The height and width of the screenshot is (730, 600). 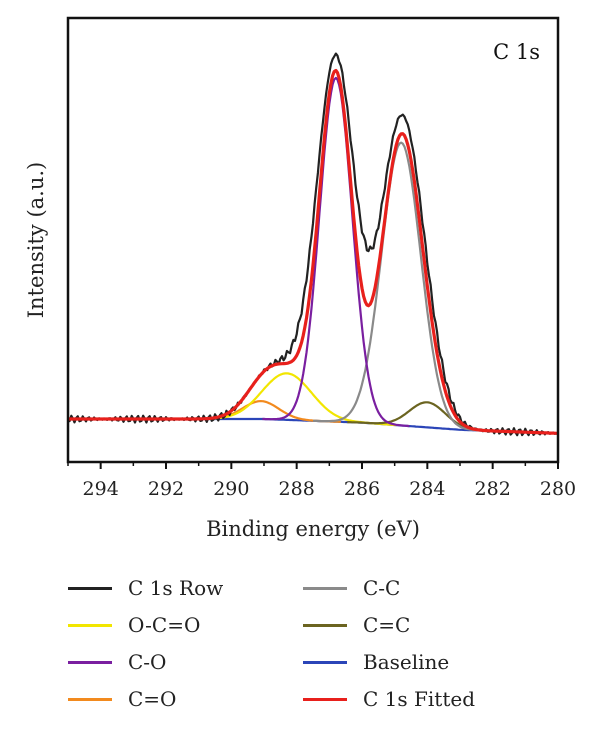 I want to click on x-tick-label: 294, so click(x=101, y=489).